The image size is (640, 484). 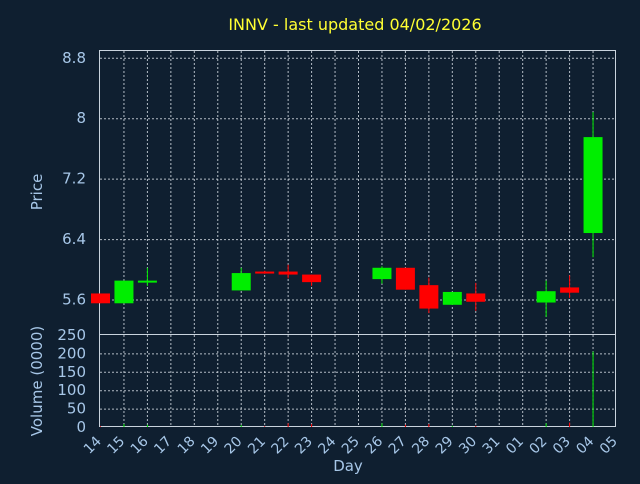 I want to click on volume-tick-label: 0, so click(x=81, y=427).